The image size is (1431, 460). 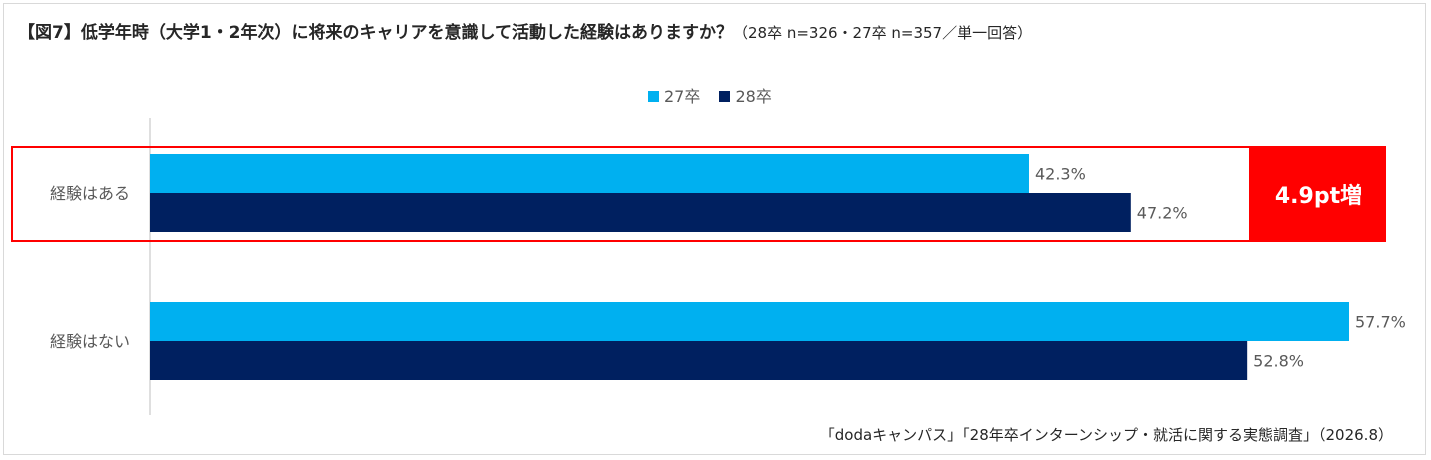 I want to click on bar-27-yes, so click(x=589, y=173).